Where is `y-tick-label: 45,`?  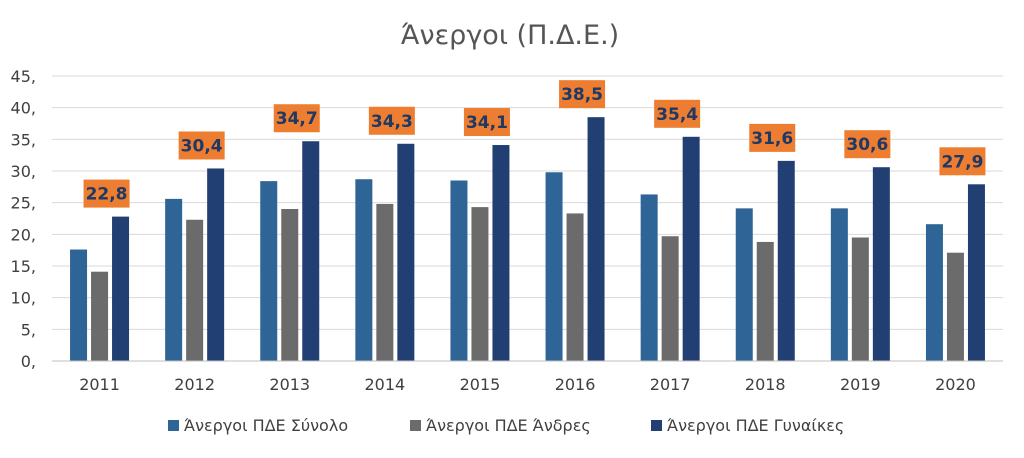 y-tick-label: 45, is located at coordinates (23, 76).